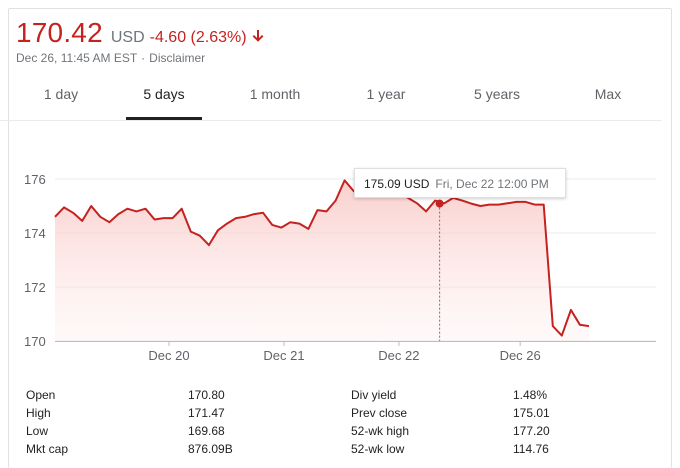 The height and width of the screenshot is (468, 680). Describe the element at coordinates (206, 431) in the screenshot. I see `stat-value: 169.68` at that location.